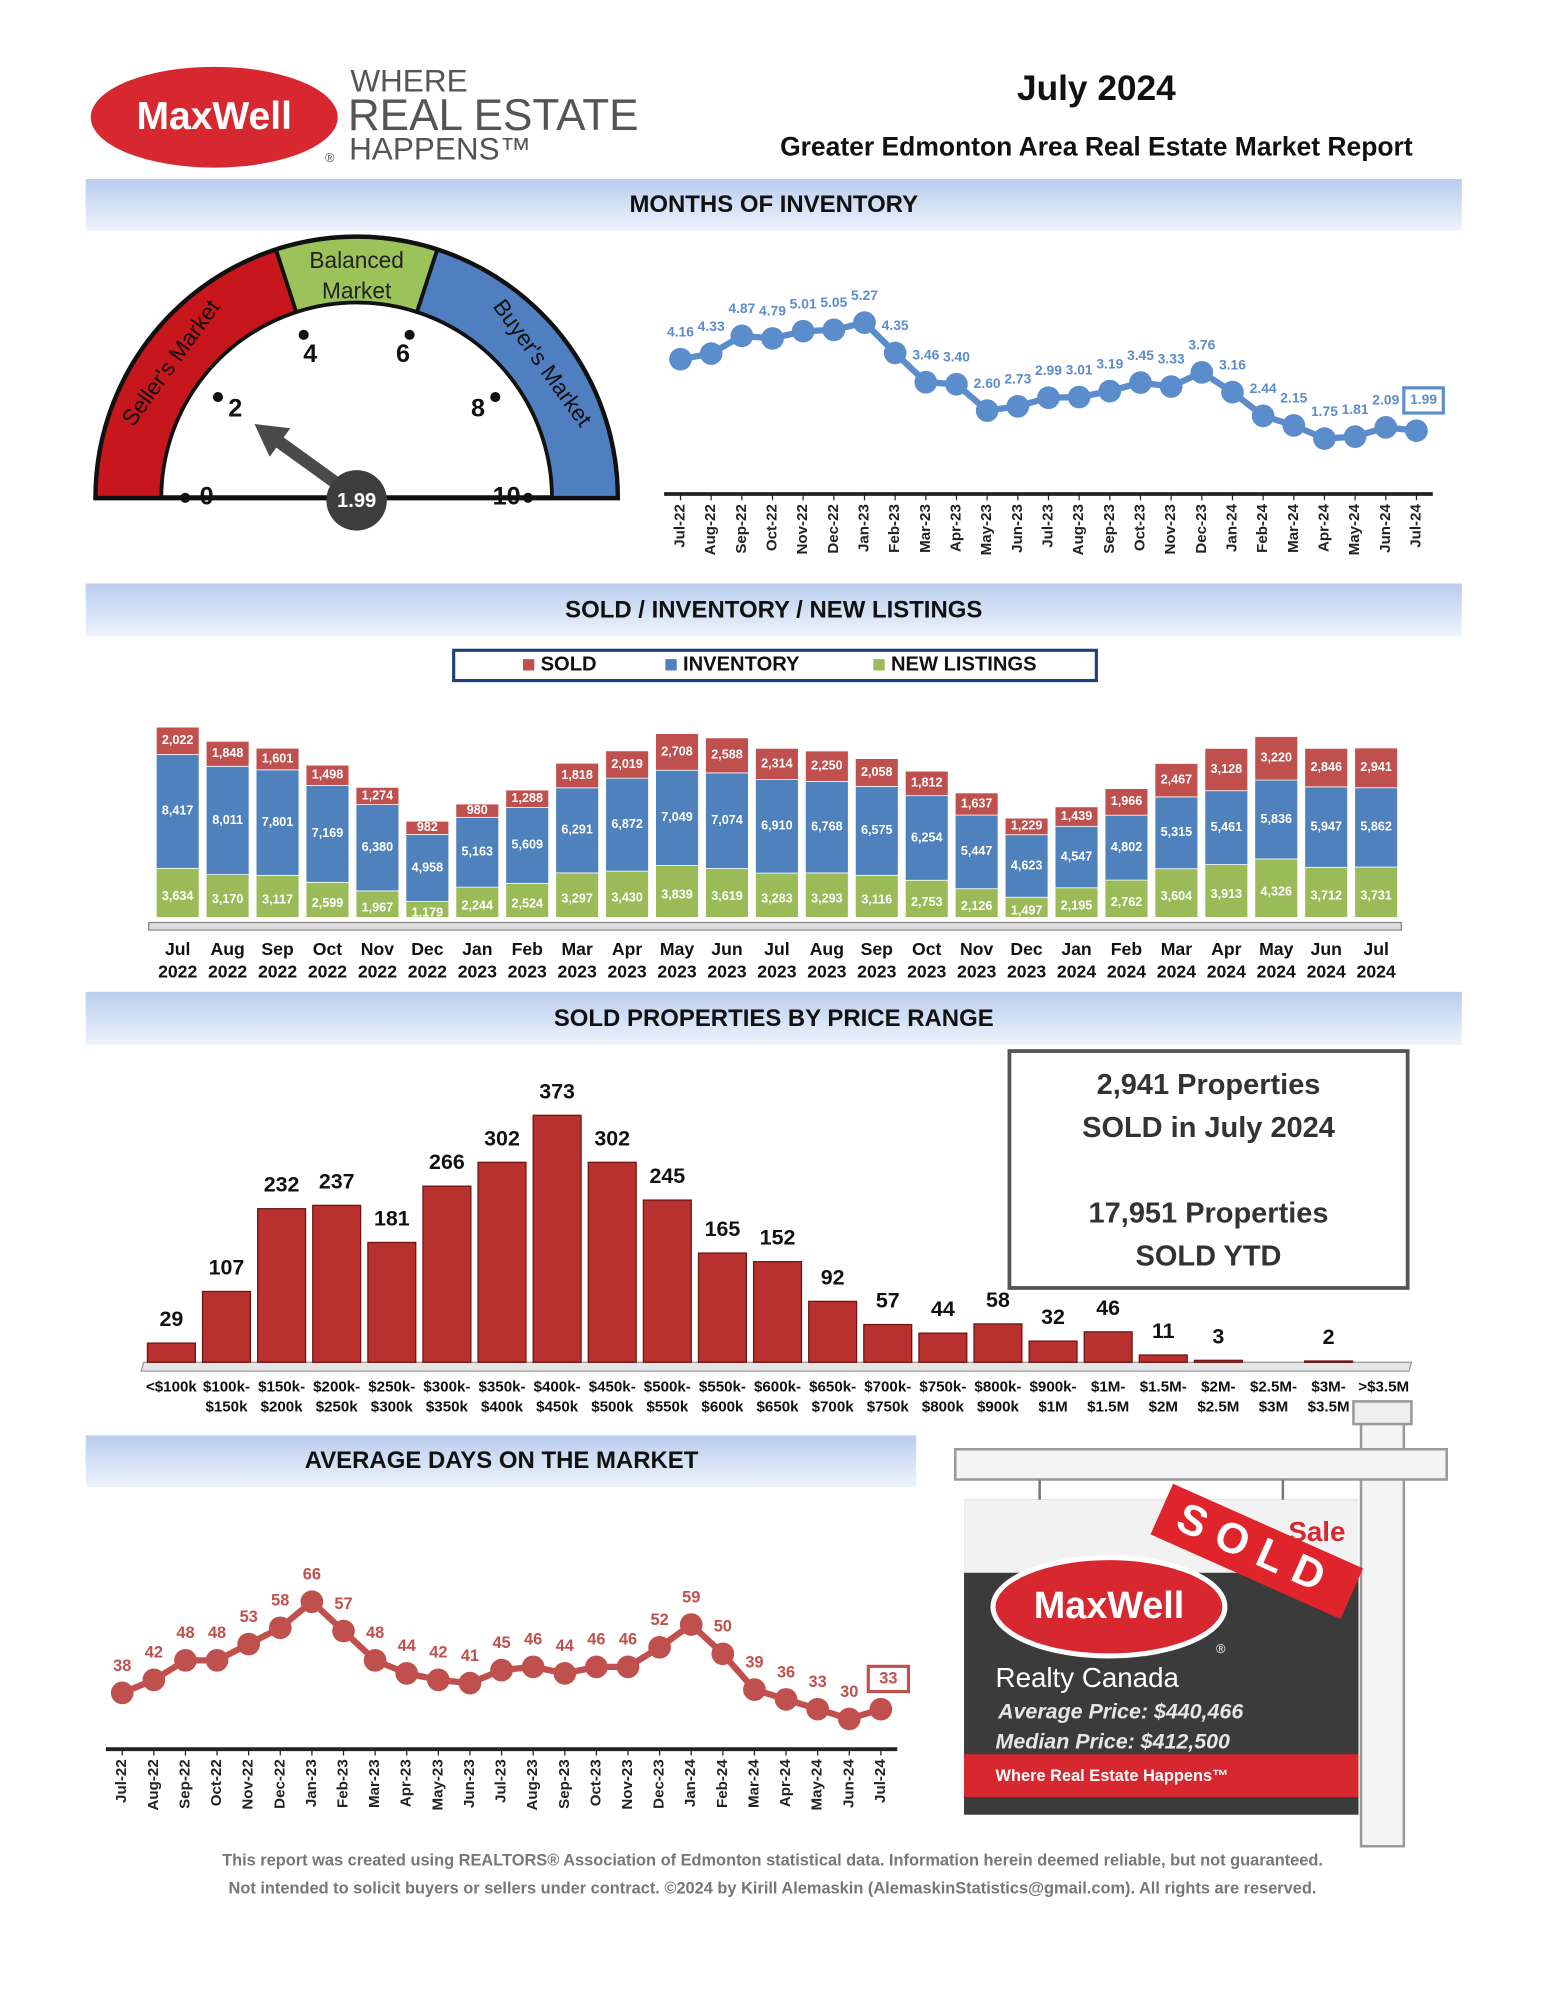  I want to click on summary-text: SOLD in July 2024, so click(1208, 1128).